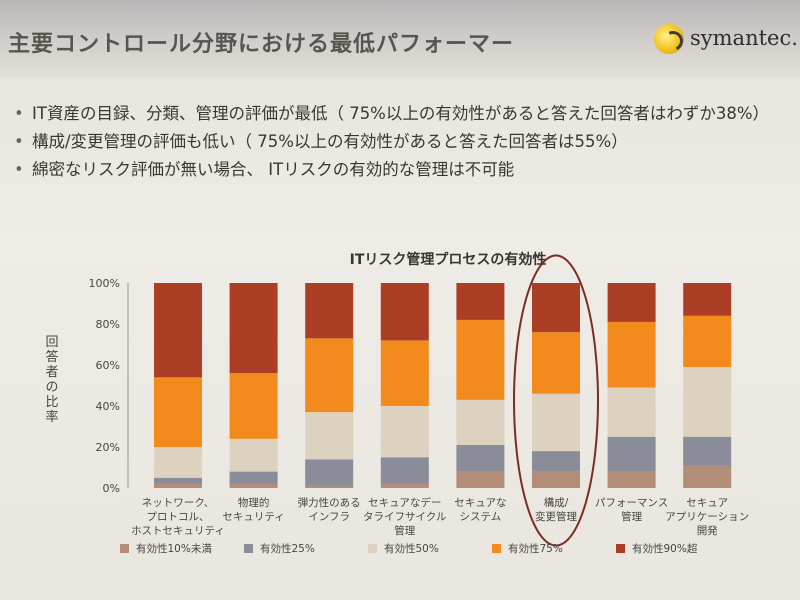  I want to click on symantec-logo: symantec., so click(726, 43).